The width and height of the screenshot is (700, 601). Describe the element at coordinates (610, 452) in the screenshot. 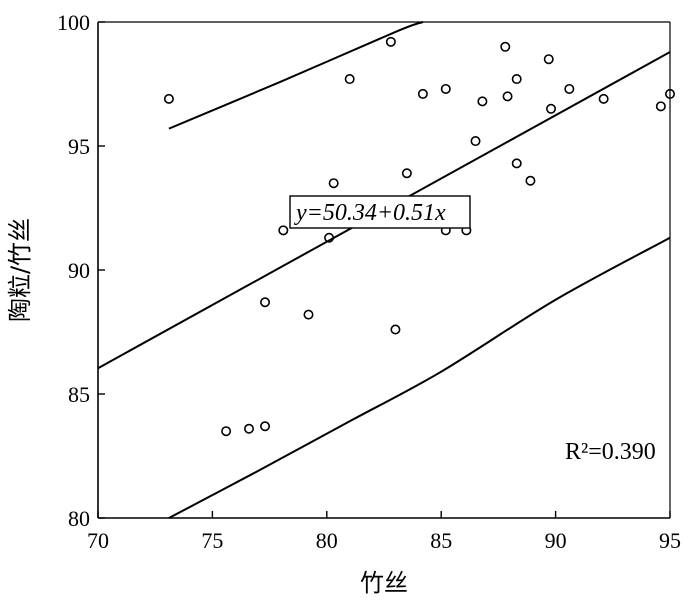

I see `r2-label: R²=0.390` at that location.